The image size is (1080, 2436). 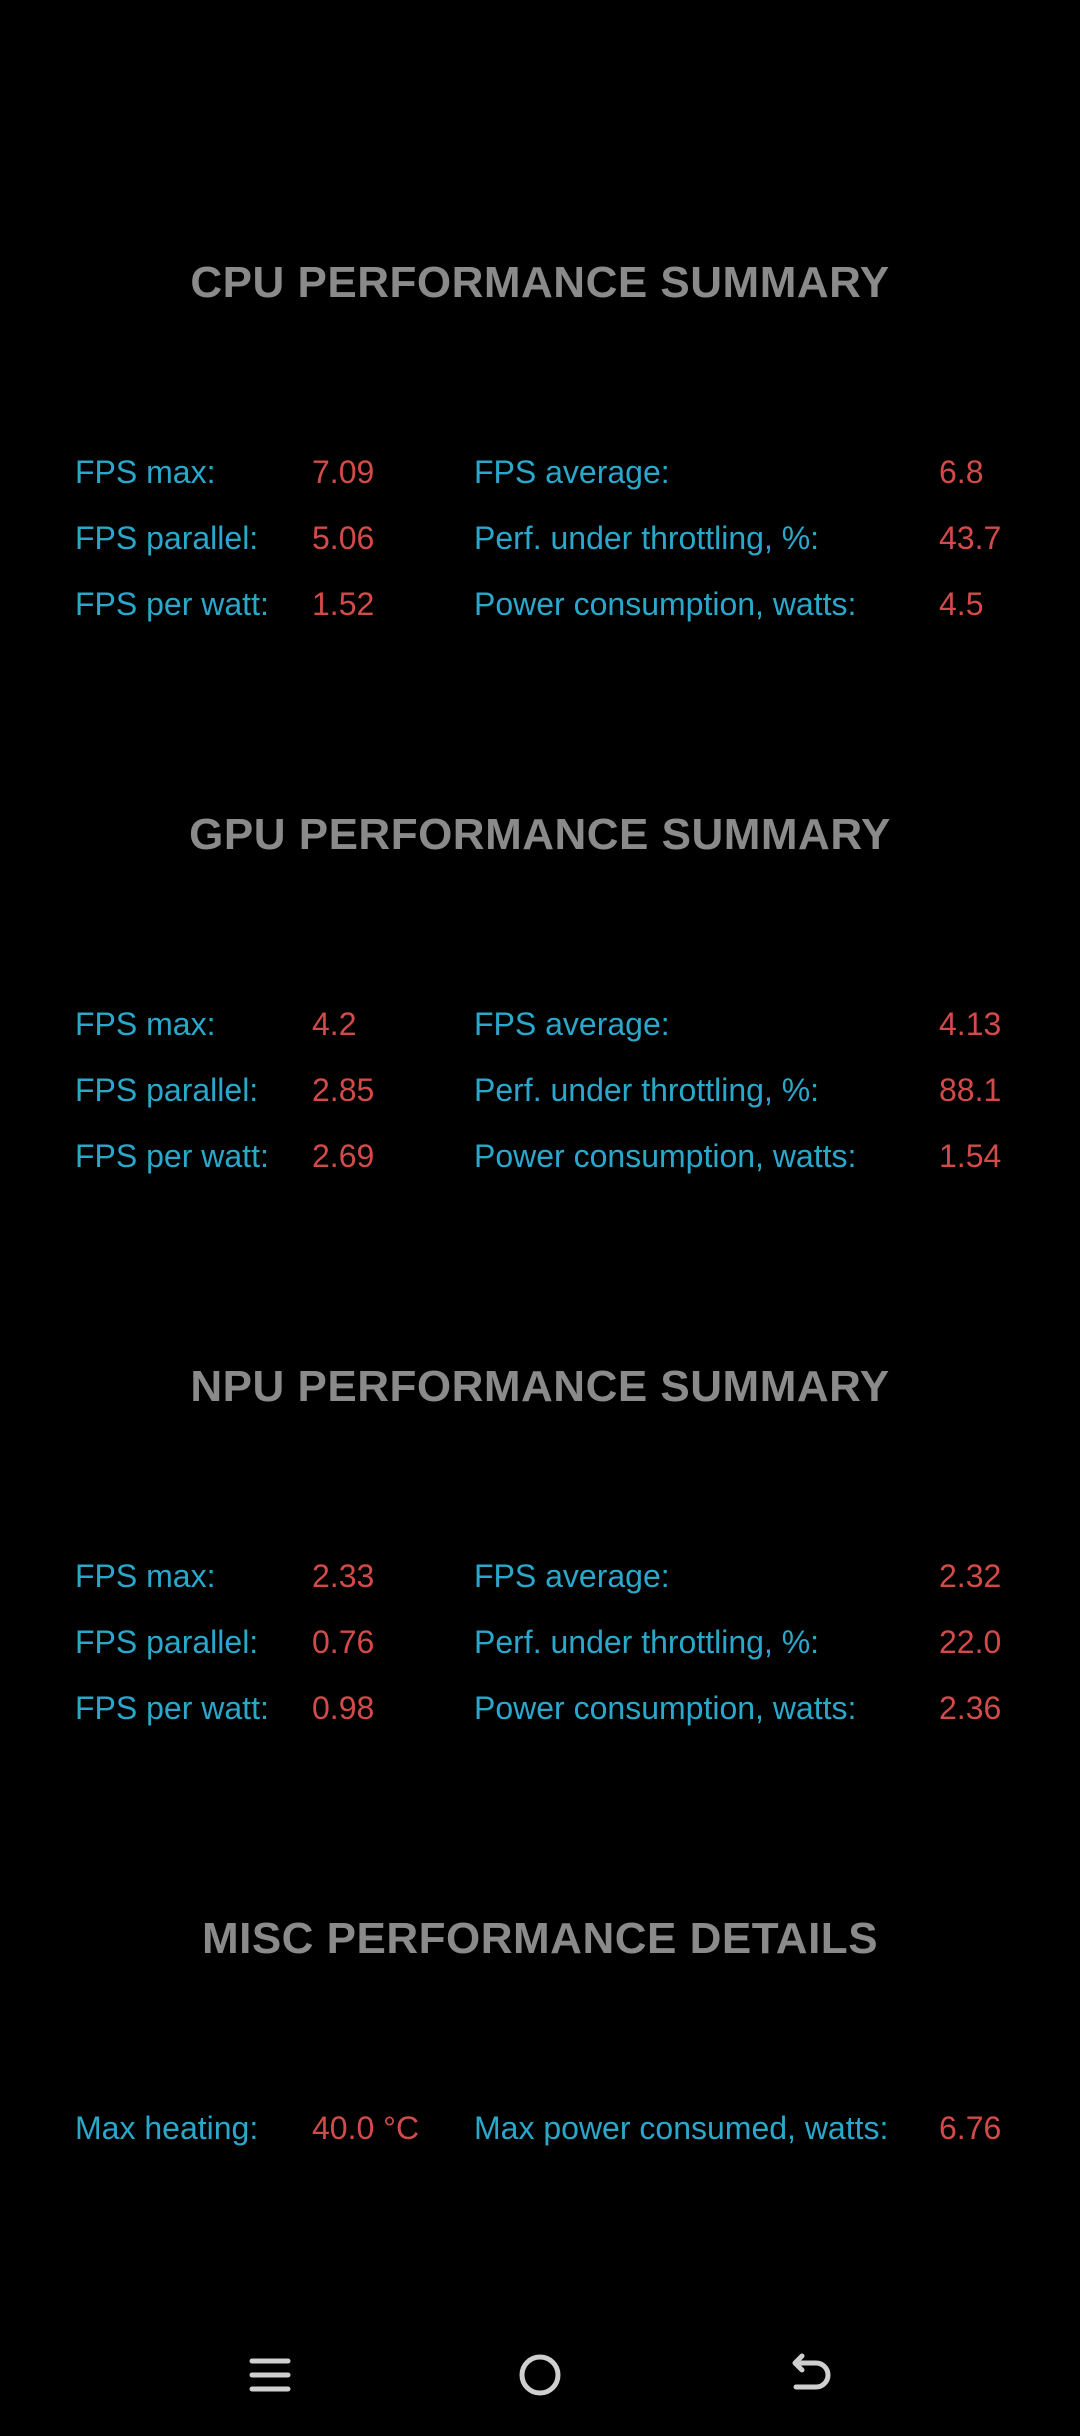 I want to click on recents-button, so click(x=270, y=2375).